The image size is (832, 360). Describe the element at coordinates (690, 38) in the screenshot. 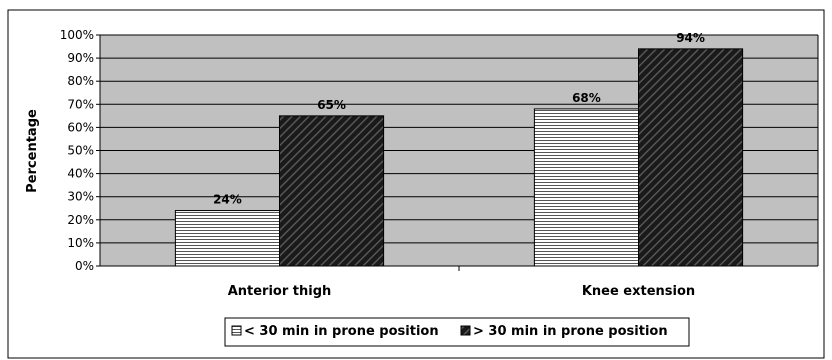

I see `data-label: 94%` at that location.